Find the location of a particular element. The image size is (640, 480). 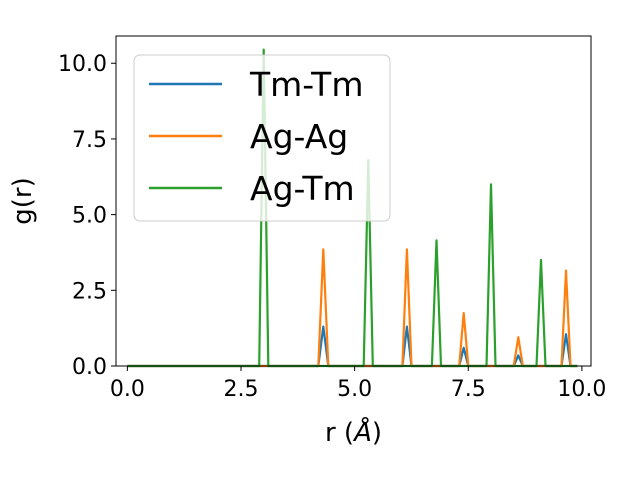

y-axis-ticks: 0.0 2.5 5.0 7.5 10.0 is located at coordinates (87, 216).